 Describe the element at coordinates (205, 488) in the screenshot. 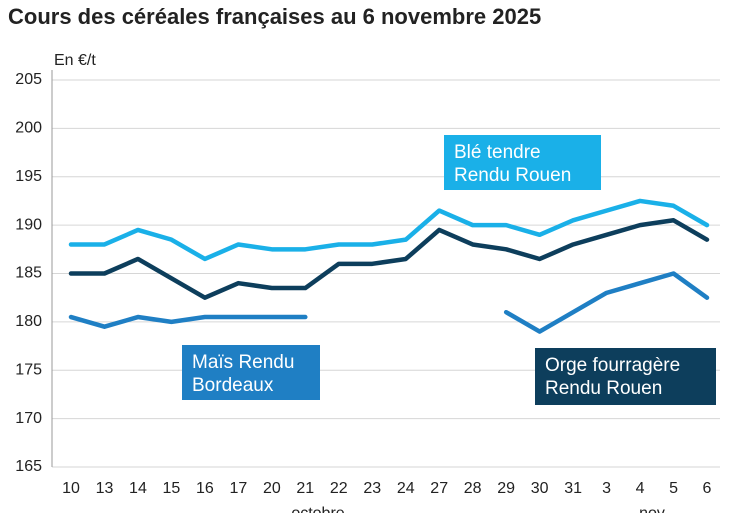

I see `x-tick-label: 16` at that location.